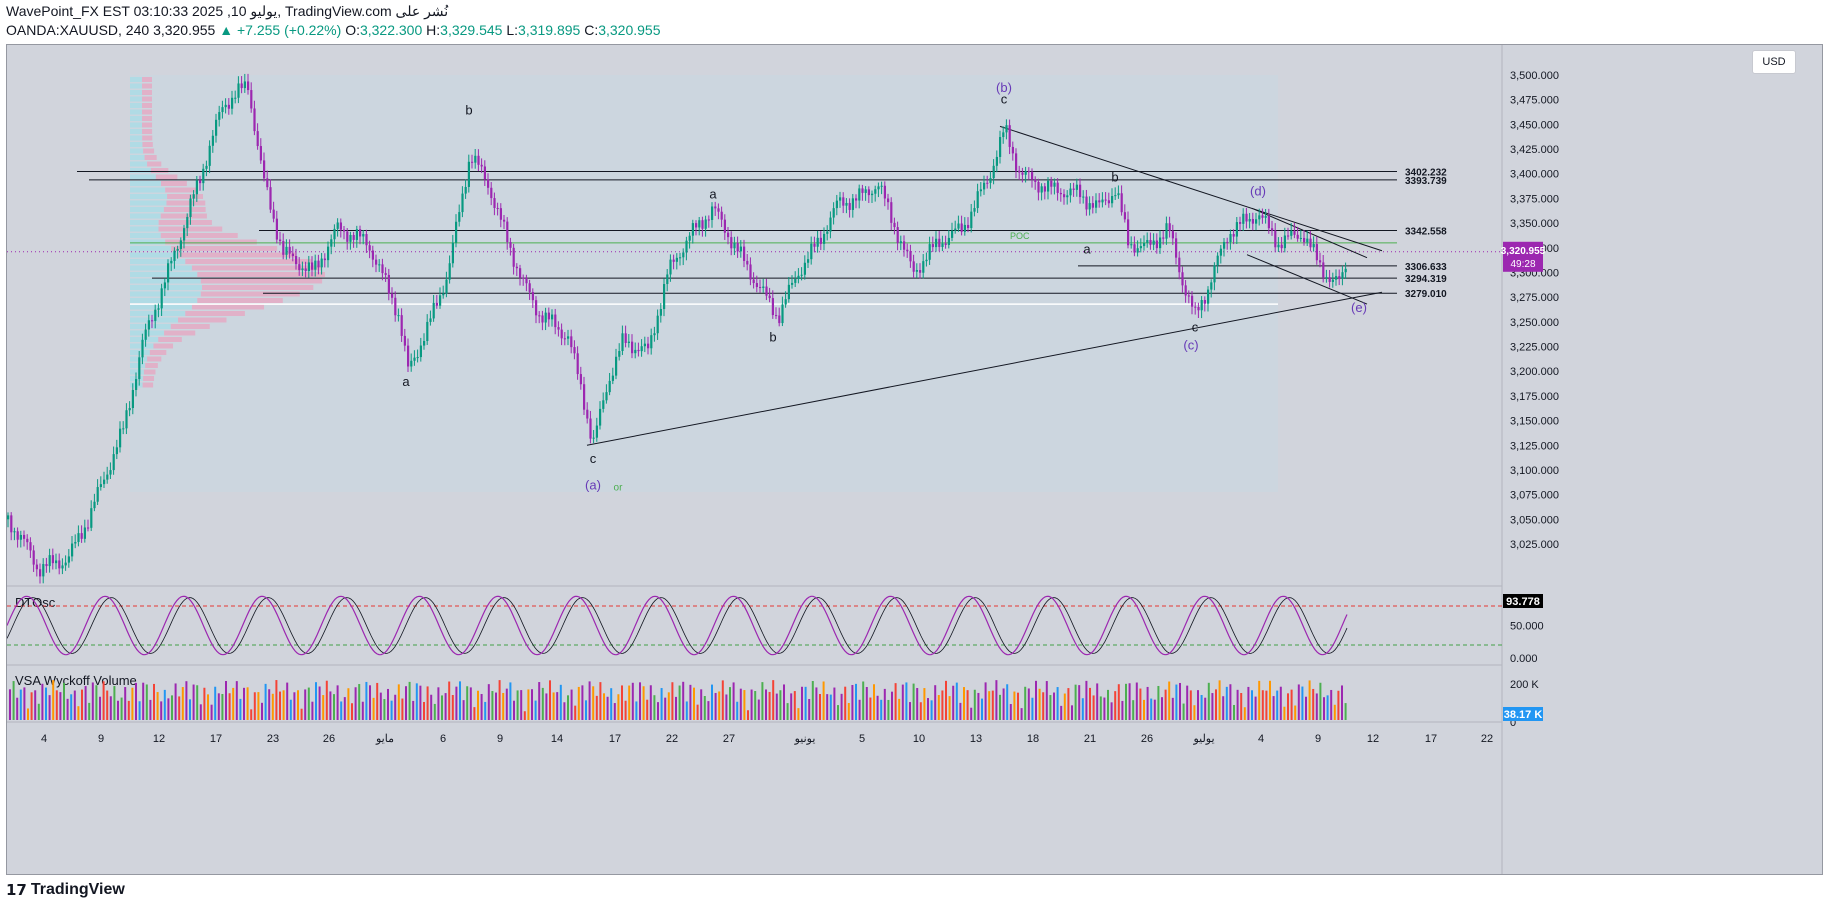 This screenshot has height=911, width=1829. Describe the element at coordinates (227, 232) in the screenshot. I see `volume-profile` at that location.